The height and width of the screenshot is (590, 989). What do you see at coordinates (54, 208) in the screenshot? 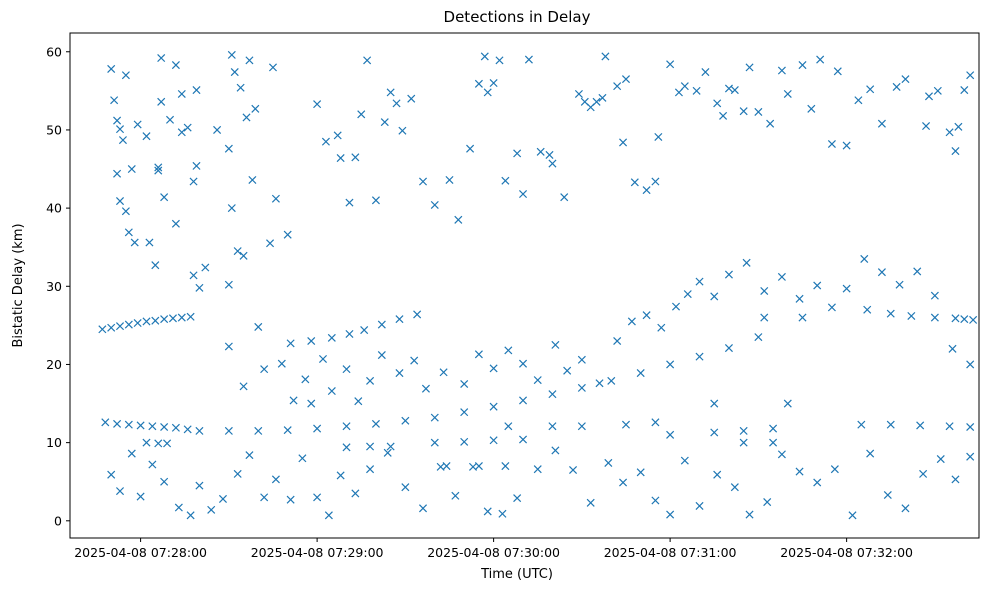
I see `y-tick-label: 40` at bounding box center [54, 208].